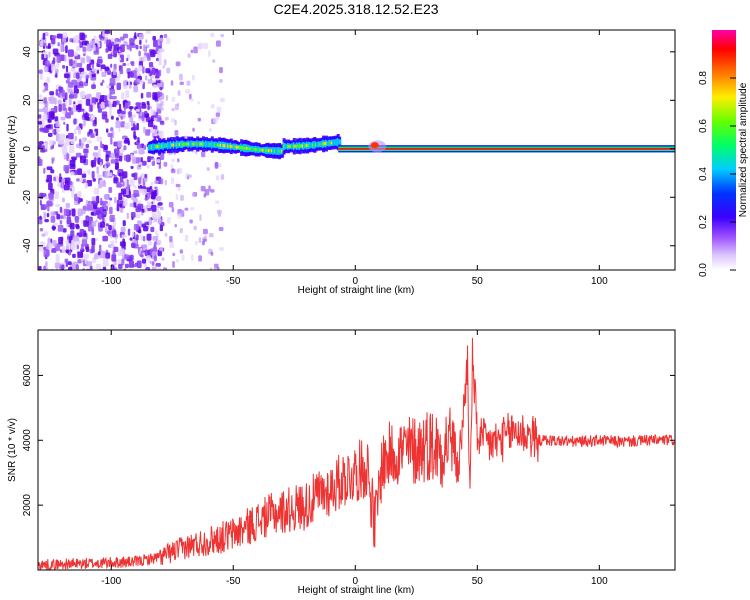  What do you see at coordinates (703, 78) in the screenshot?
I see `colorbar-tick-label: 0.8` at bounding box center [703, 78].